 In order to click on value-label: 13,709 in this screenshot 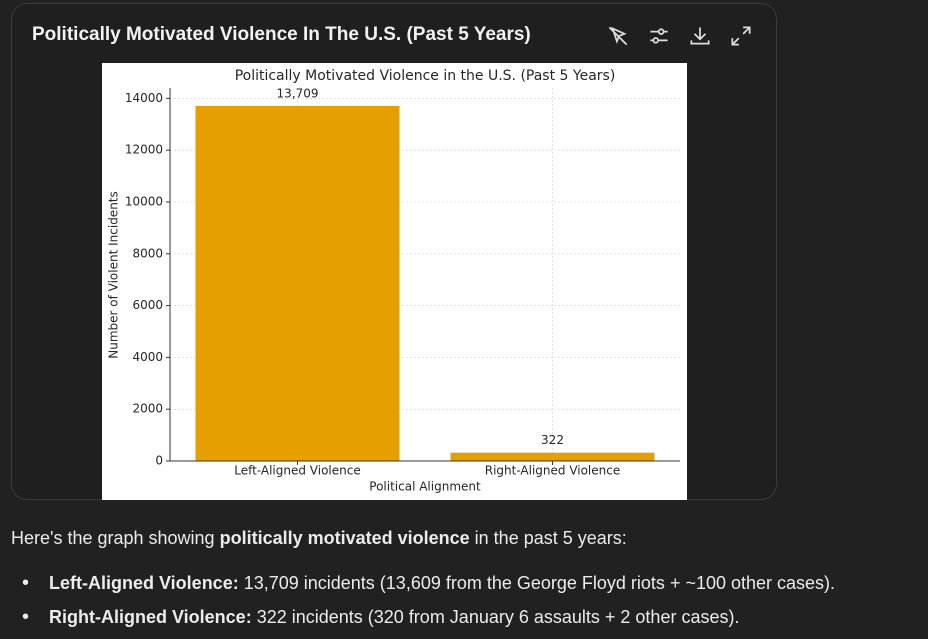, I will do `click(298, 93)`.